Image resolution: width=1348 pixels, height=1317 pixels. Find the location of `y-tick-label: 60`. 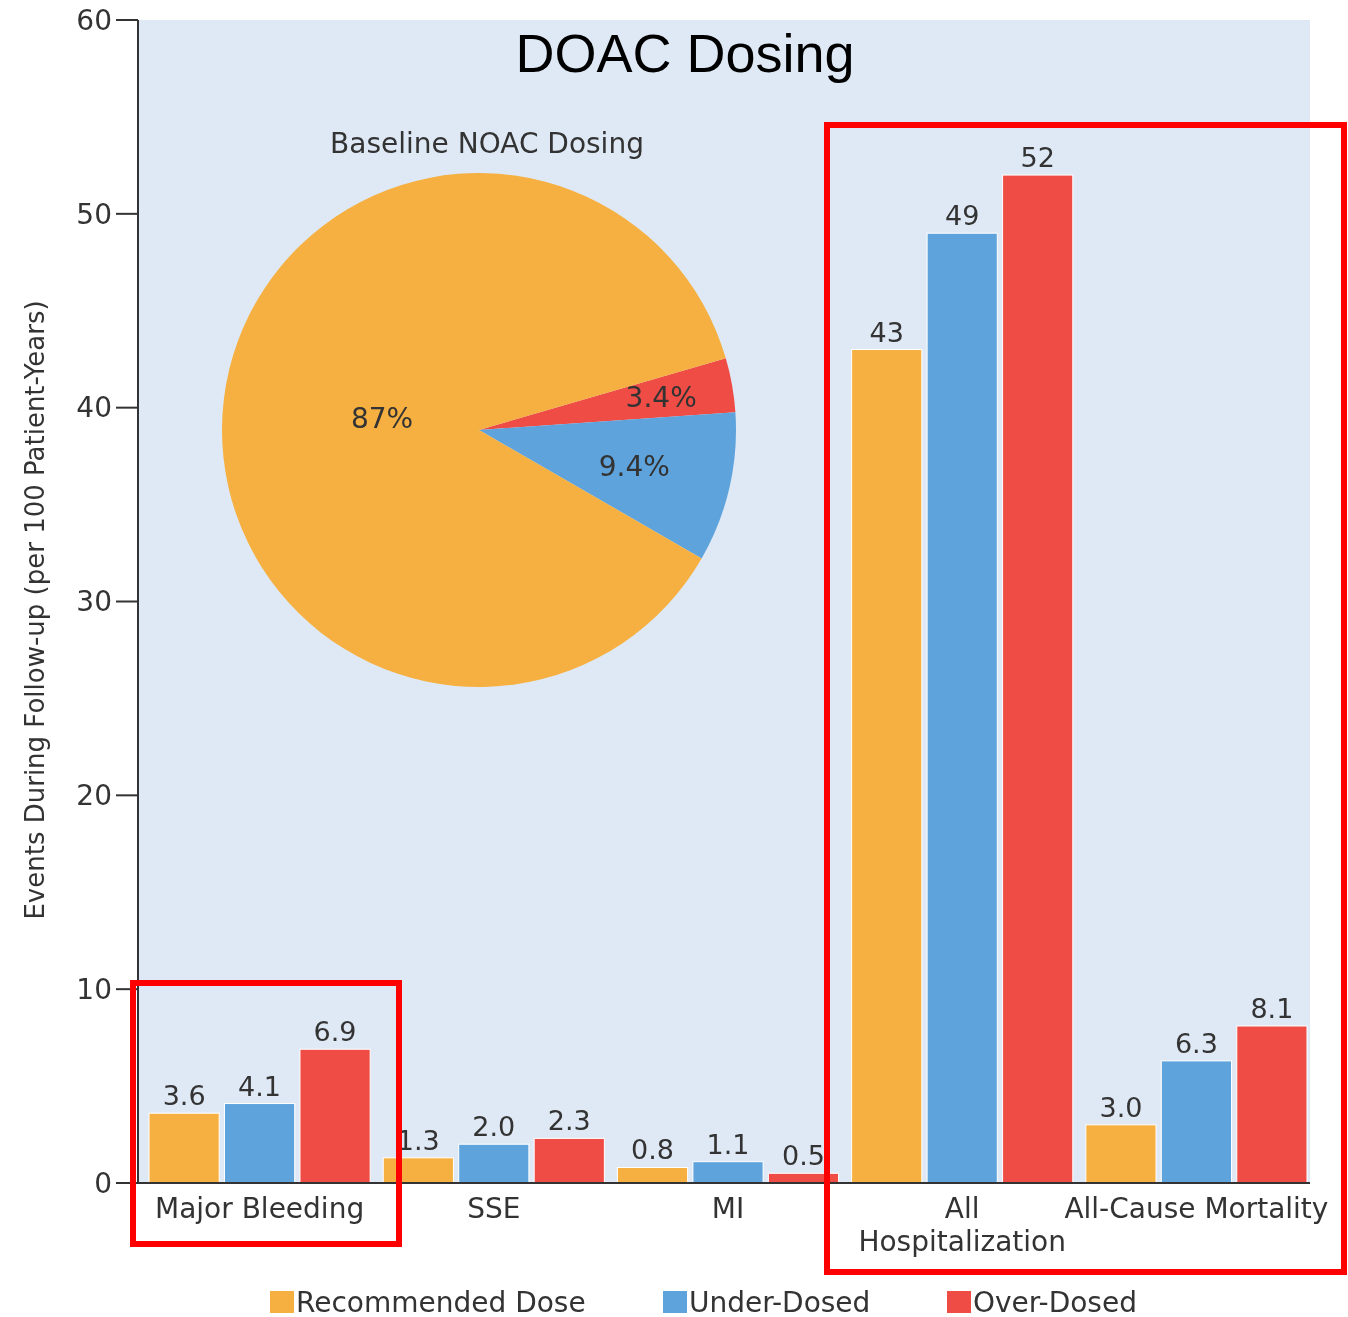

y-tick-label: 60 is located at coordinates (94, 20).